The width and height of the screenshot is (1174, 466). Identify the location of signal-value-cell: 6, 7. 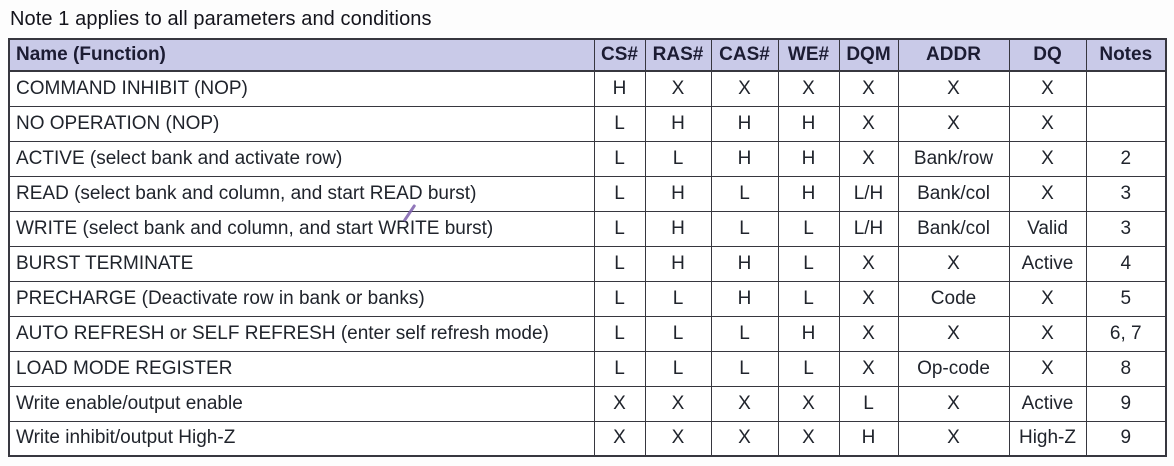
(1126, 333).